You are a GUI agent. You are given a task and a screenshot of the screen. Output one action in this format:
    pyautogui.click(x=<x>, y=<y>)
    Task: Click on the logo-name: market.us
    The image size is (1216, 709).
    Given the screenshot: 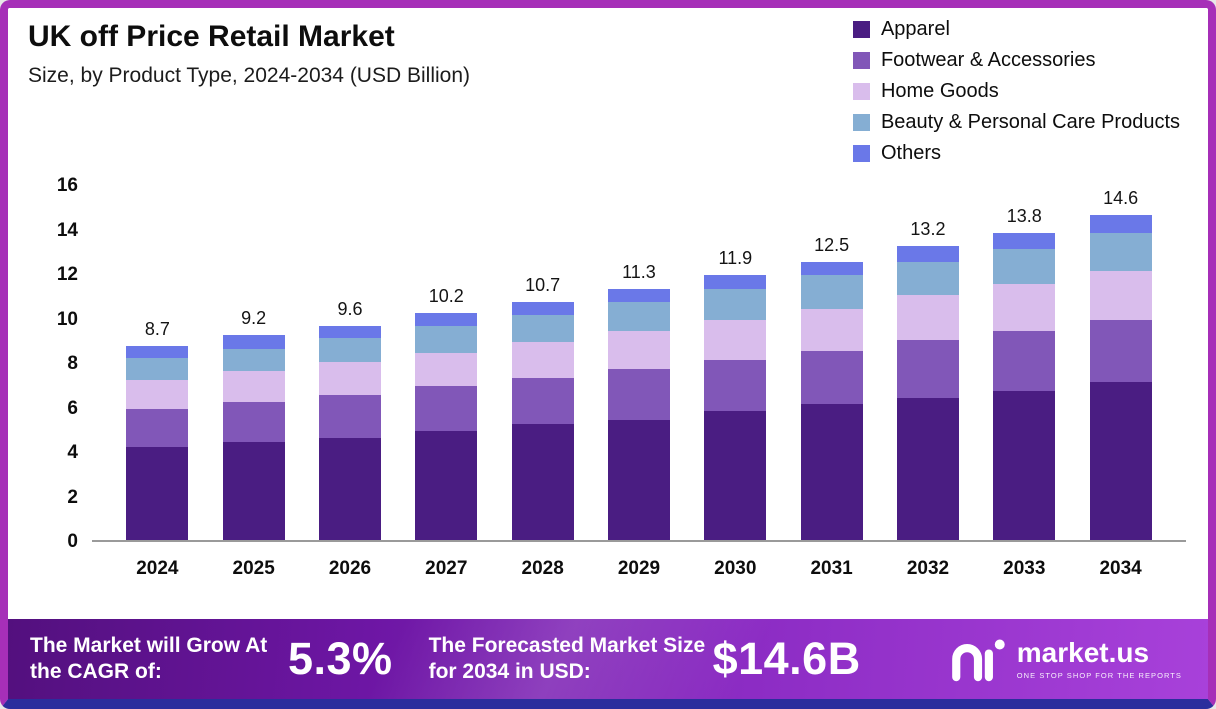 What is the action you would take?
    pyautogui.click(x=1083, y=652)
    